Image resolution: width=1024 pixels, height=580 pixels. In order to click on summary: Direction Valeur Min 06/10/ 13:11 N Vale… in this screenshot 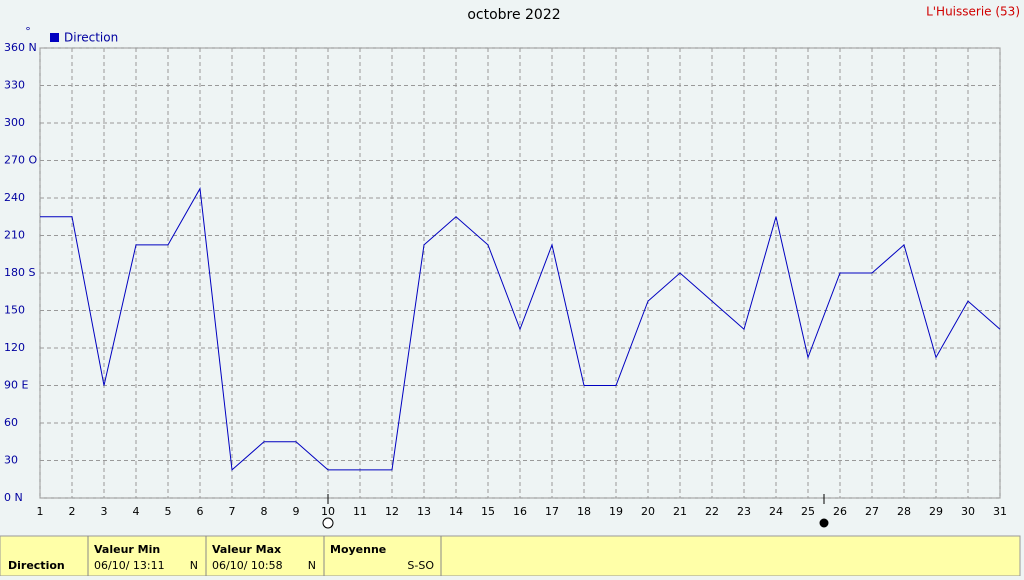, I will do `click(510, 556)`.